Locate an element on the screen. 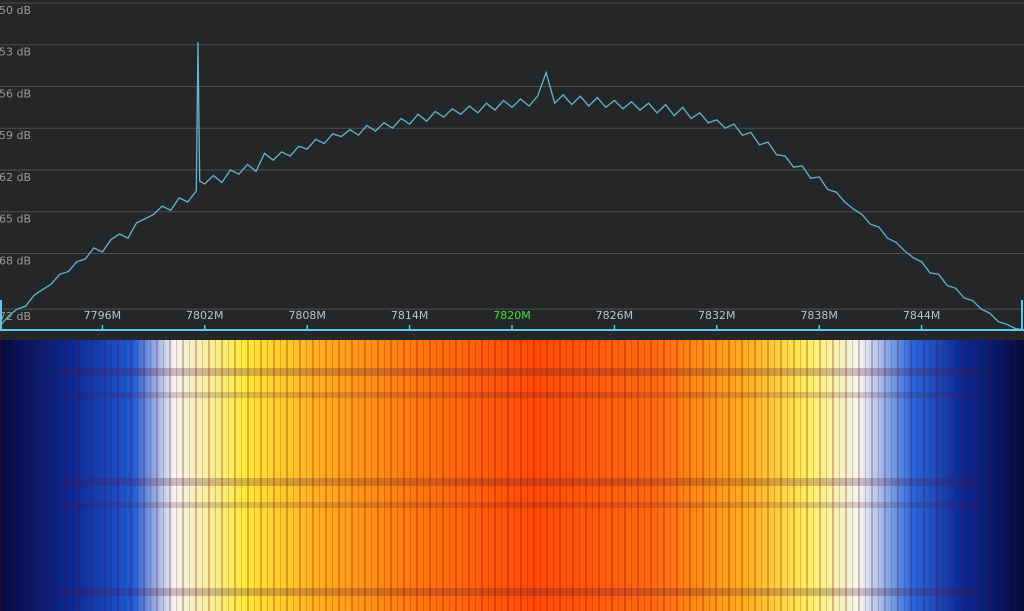 The width and height of the screenshot is (1024, 611). y-tick-label: -56 dB is located at coordinates (15, 93).